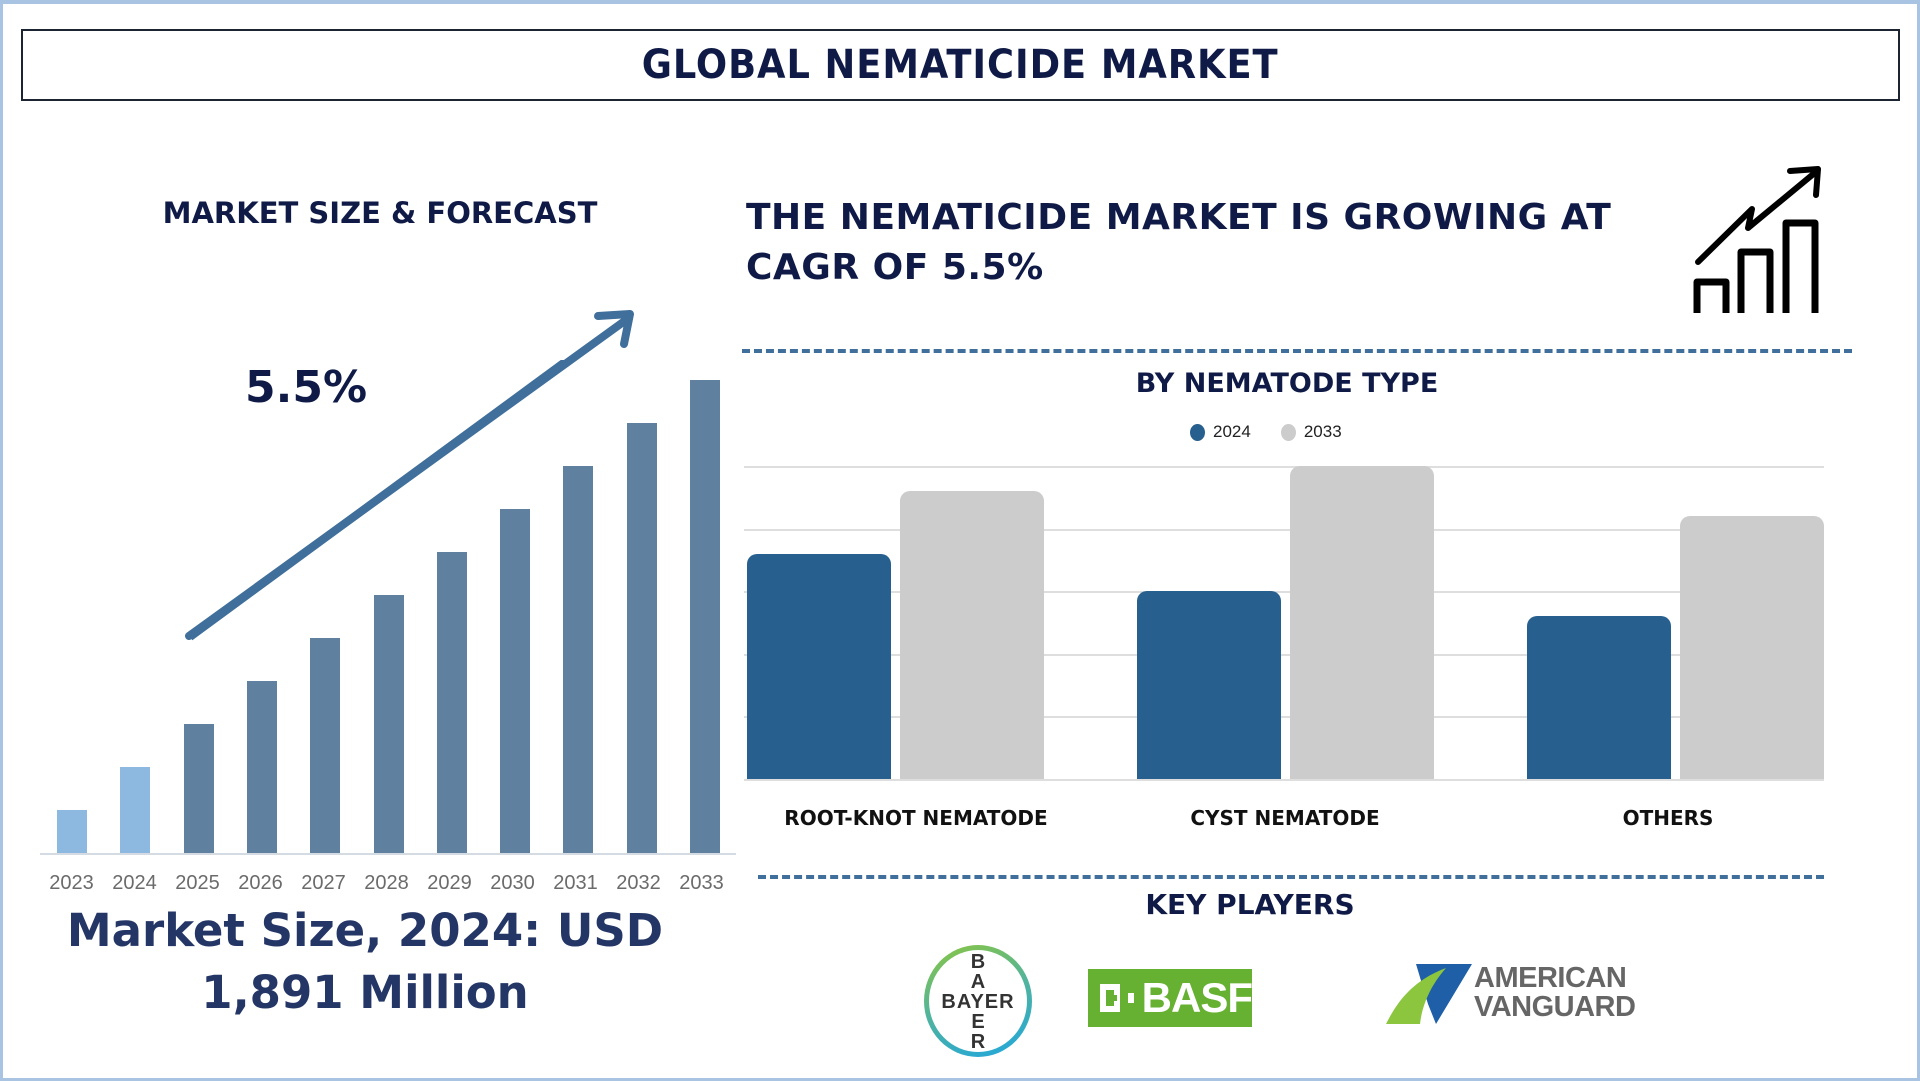  What do you see at coordinates (1322, 431) in the screenshot?
I see `legend-label-2033: 2033` at bounding box center [1322, 431].